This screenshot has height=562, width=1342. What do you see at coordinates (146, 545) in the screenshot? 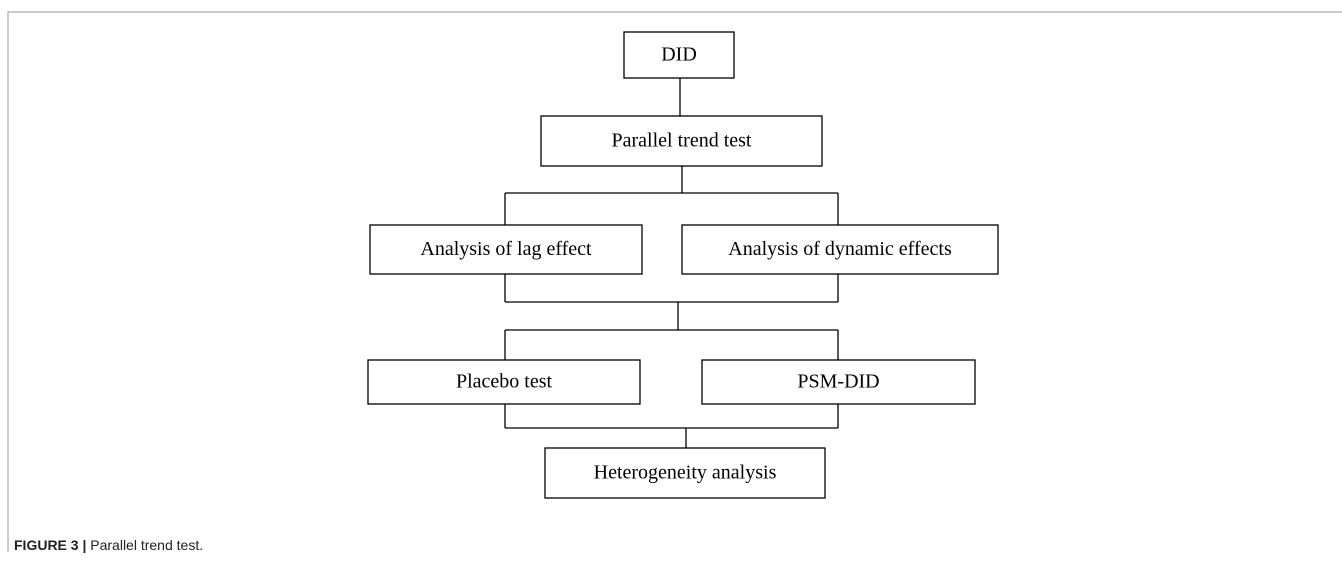
I see `caption-text: Parallel trend test.` at bounding box center [146, 545].